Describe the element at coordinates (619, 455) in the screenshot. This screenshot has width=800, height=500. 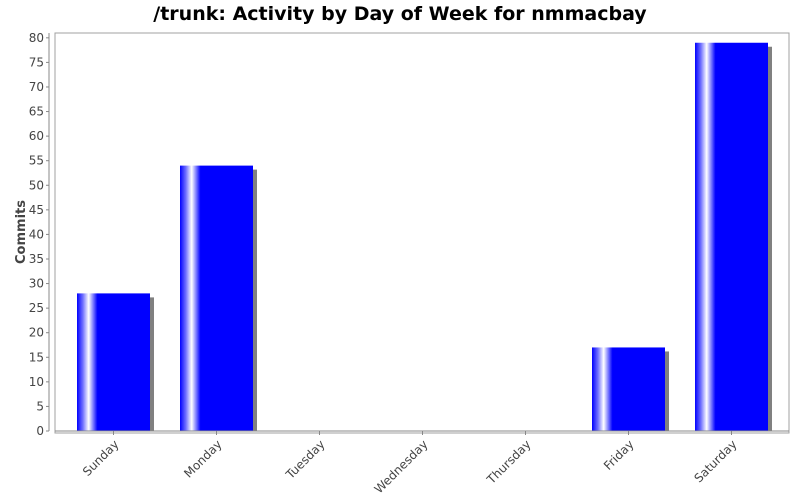
I see `x-tick-label-friday: Friday` at that location.